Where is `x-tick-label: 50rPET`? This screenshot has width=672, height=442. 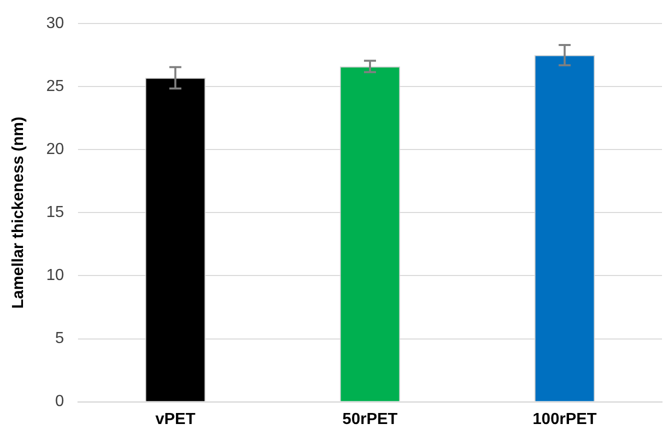 x-tick-label: 50rPET is located at coordinates (370, 419).